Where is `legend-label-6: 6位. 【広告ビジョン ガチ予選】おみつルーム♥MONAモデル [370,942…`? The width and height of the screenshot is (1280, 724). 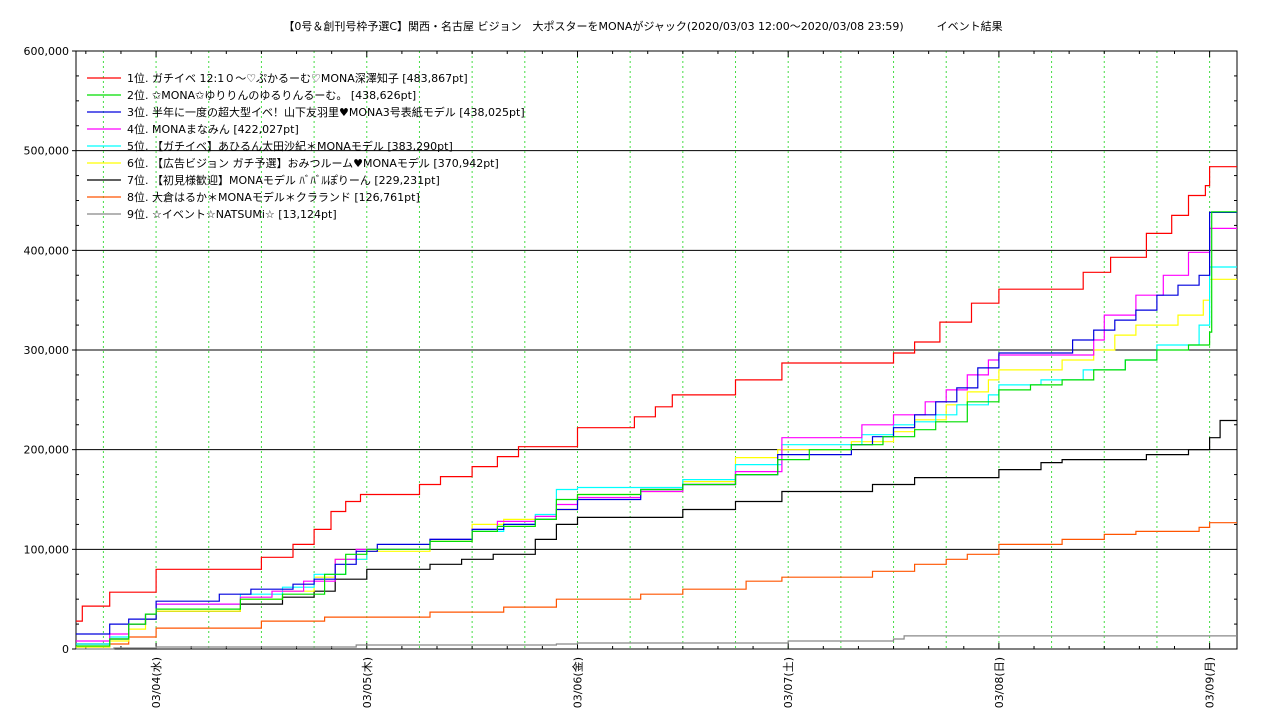 legend-label-6: 6位. 【広告ビジョン ガチ予選】おみつルーム♥MONAモデル [370,942… is located at coordinates (313, 163).